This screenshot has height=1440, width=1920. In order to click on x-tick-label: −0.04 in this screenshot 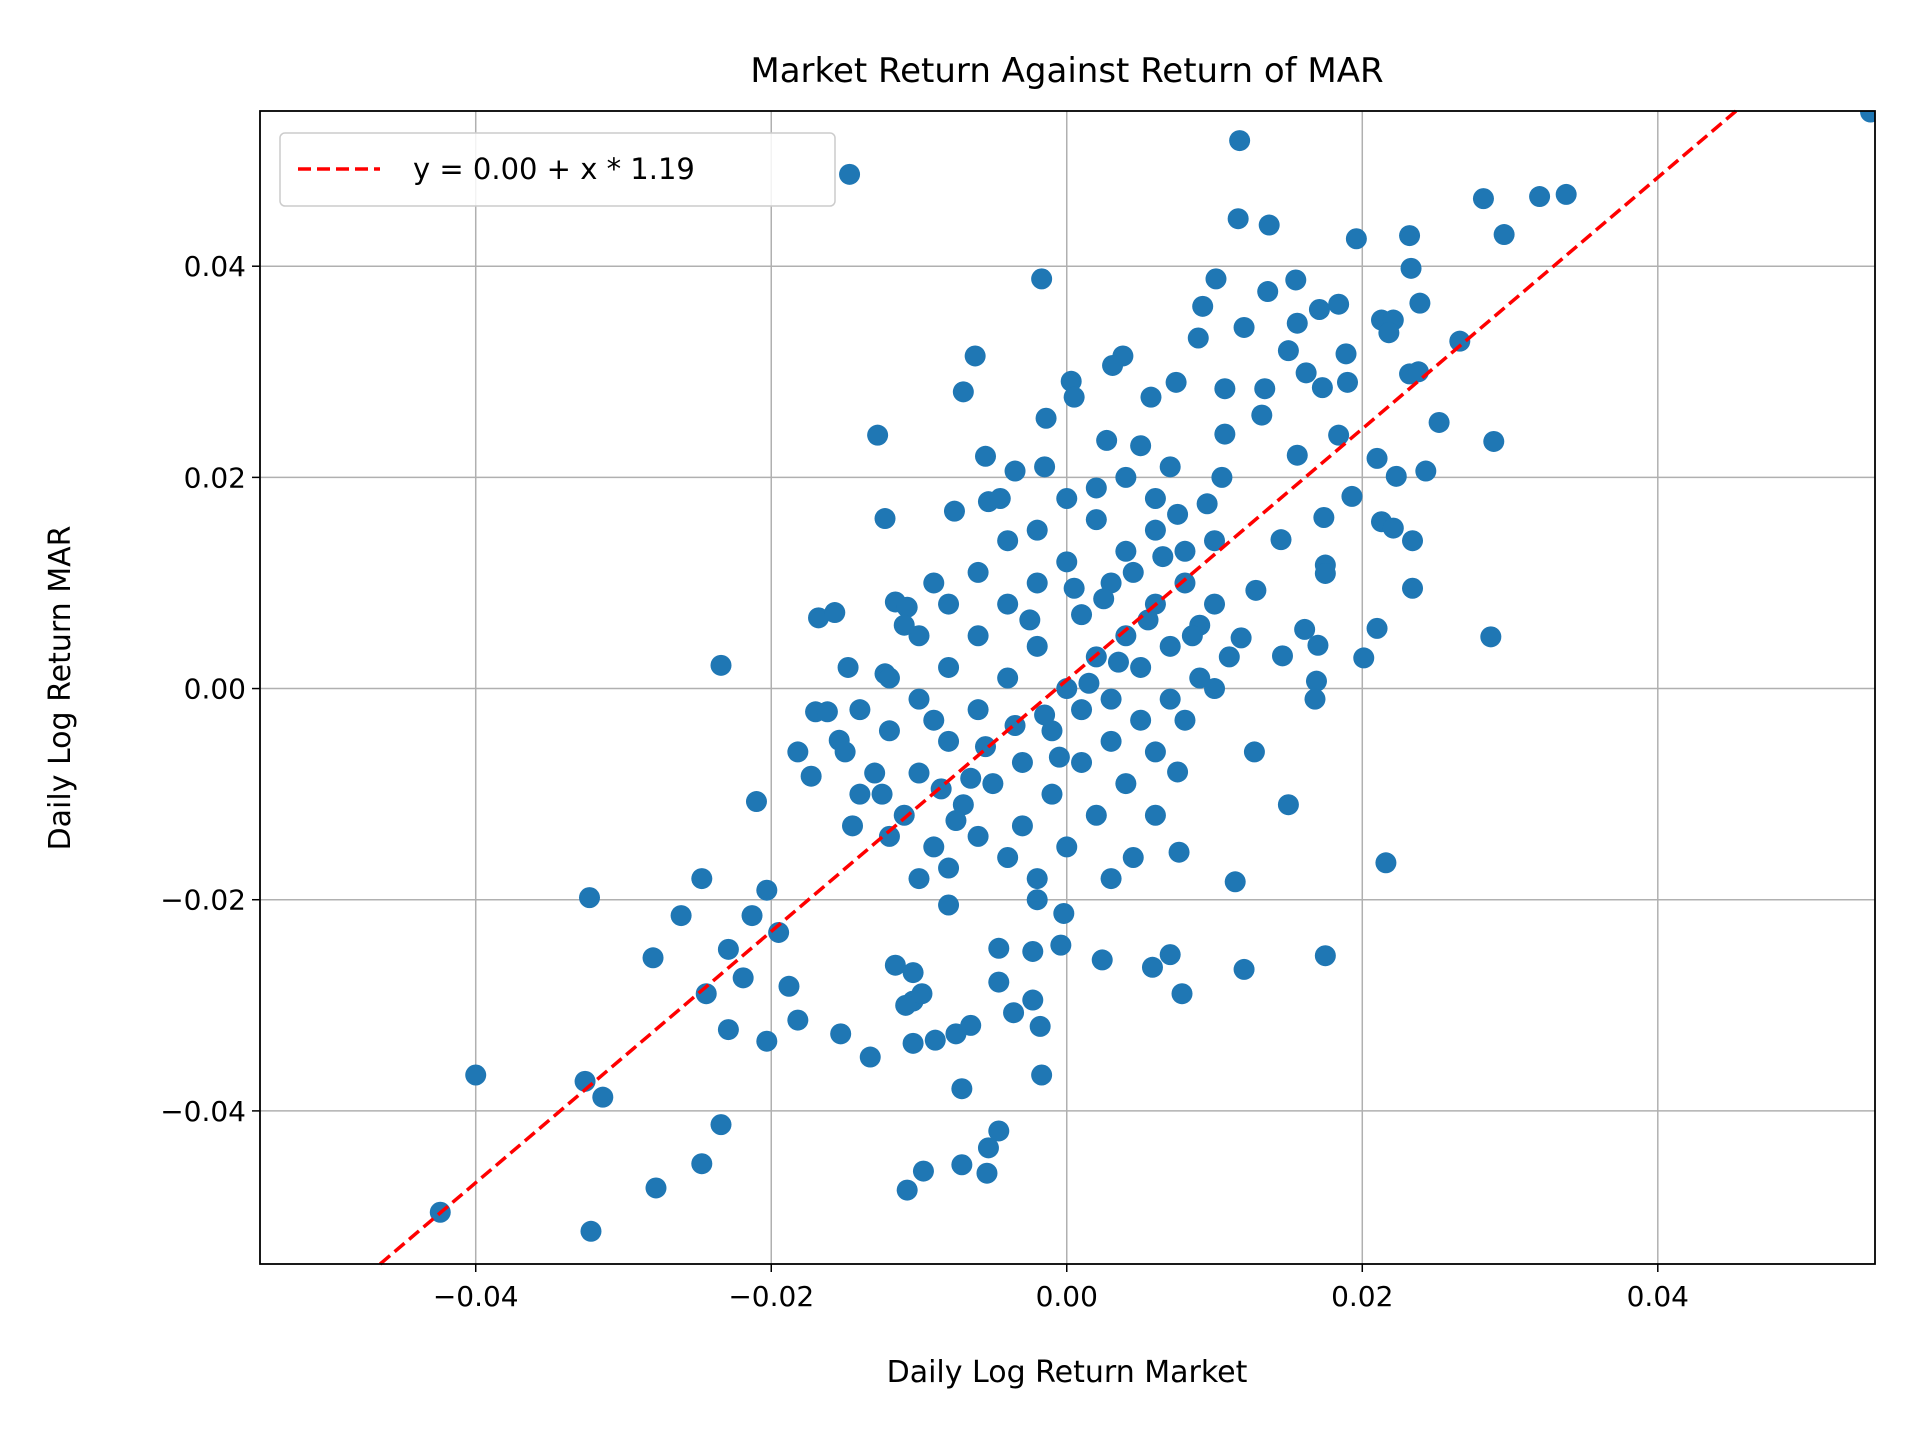, I will do `click(476, 1296)`.